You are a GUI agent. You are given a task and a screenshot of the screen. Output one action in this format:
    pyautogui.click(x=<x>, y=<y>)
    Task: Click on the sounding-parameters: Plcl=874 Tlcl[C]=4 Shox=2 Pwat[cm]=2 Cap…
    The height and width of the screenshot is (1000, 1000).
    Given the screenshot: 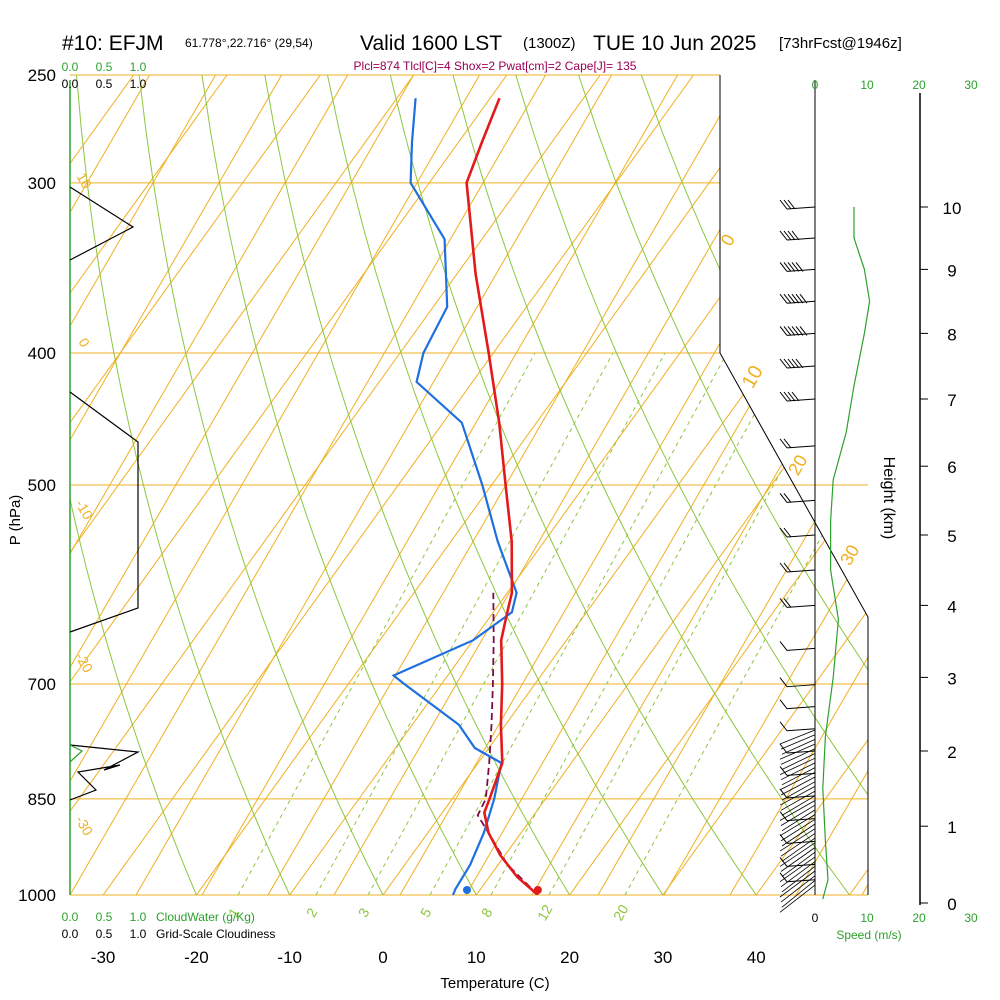 What is the action you would take?
    pyautogui.click(x=495, y=66)
    